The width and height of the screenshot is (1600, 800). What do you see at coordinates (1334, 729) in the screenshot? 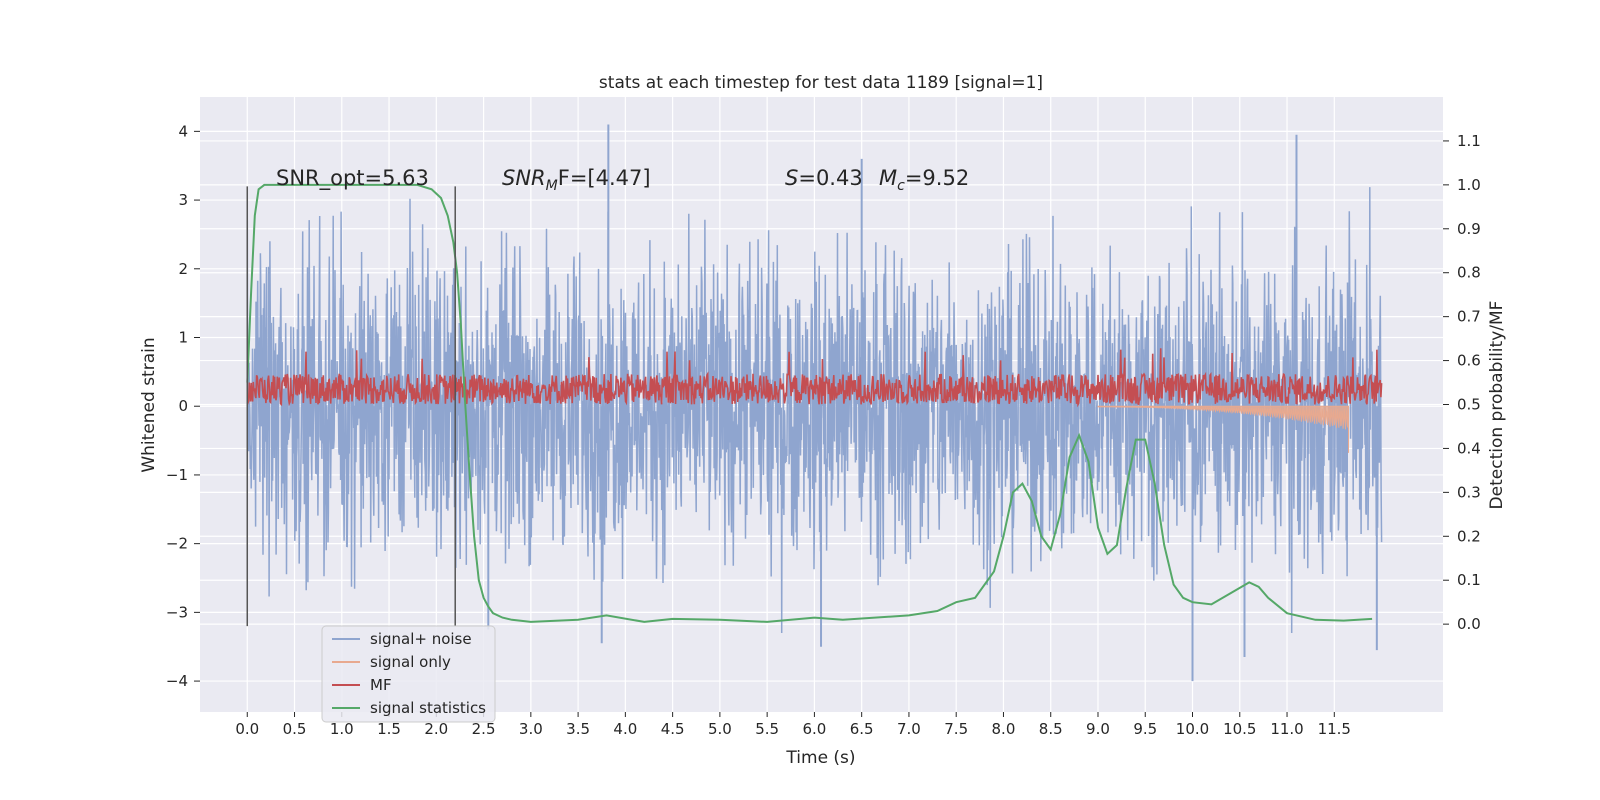
I see `x-tick-label-23: 11.5` at bounding box center [1334, 729].